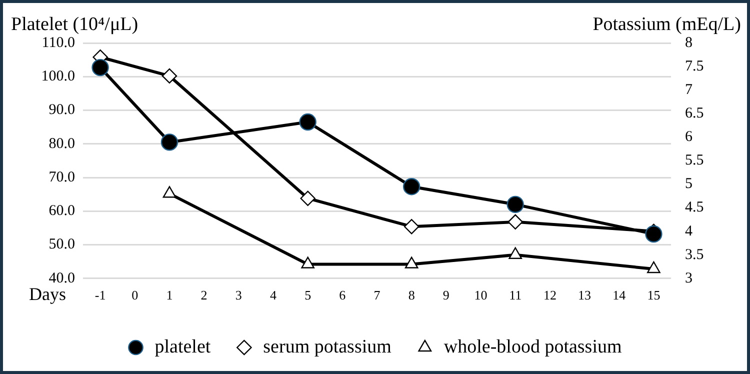  What do you see at coordinates (61, 110) in the screenshot?
I see `y-tick-label: 90.0` at bounding box center [61, 110].